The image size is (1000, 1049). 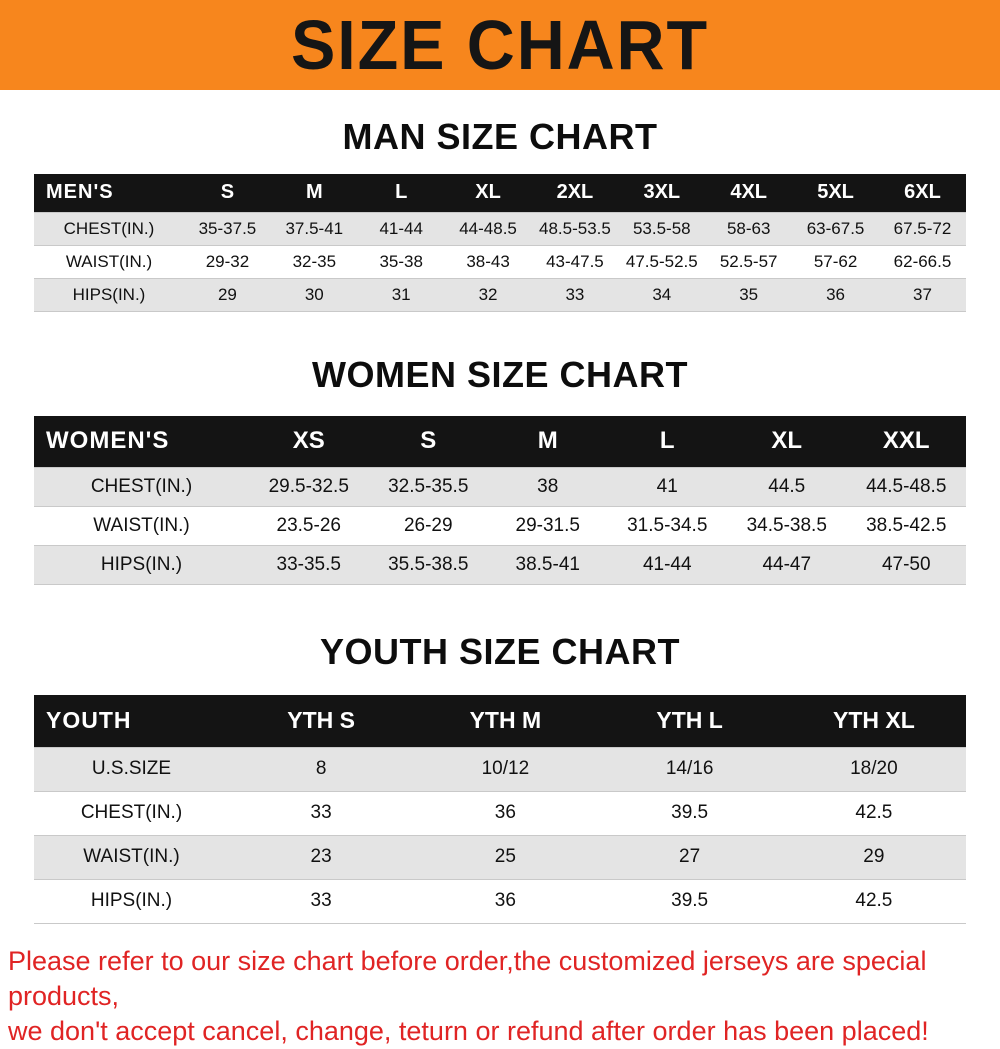 I want to click on size-column-header: XL, so click(x=787, y=441).